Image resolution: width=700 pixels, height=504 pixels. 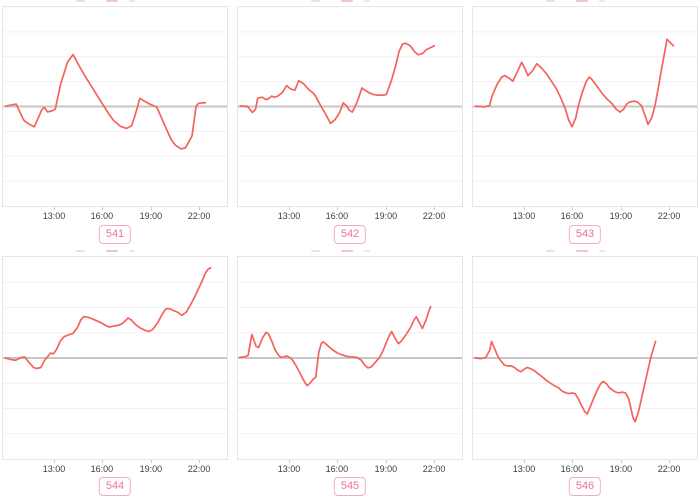 What do you see at coordinates (115, 234) in the screenshot?
I see `chart-id-badge: 541` at bounding box center [115, 234].